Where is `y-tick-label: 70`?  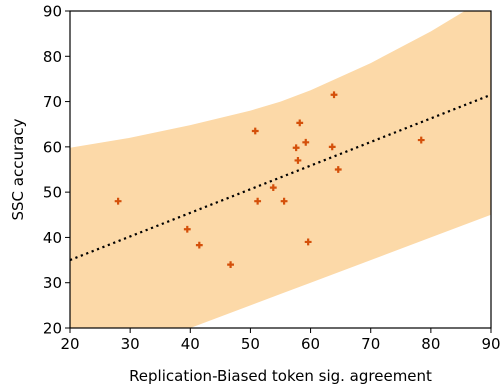 y-tick-label: 70 is located at coordinates (52, 102).